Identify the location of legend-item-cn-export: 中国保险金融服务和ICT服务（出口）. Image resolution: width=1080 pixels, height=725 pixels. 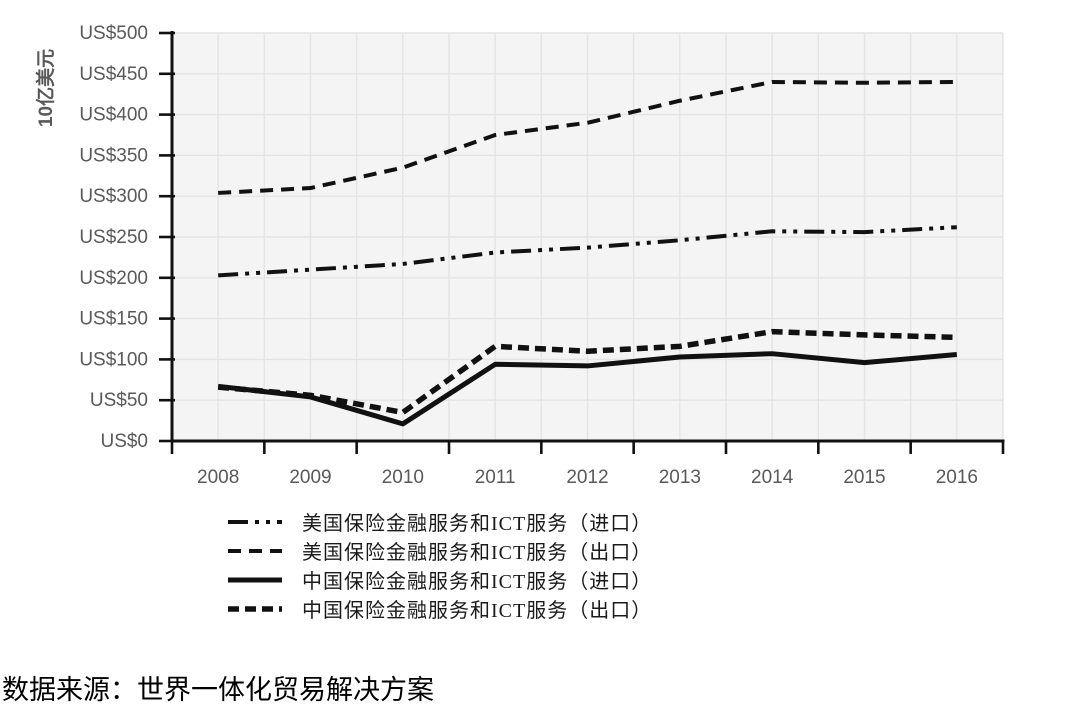
(440, 608).